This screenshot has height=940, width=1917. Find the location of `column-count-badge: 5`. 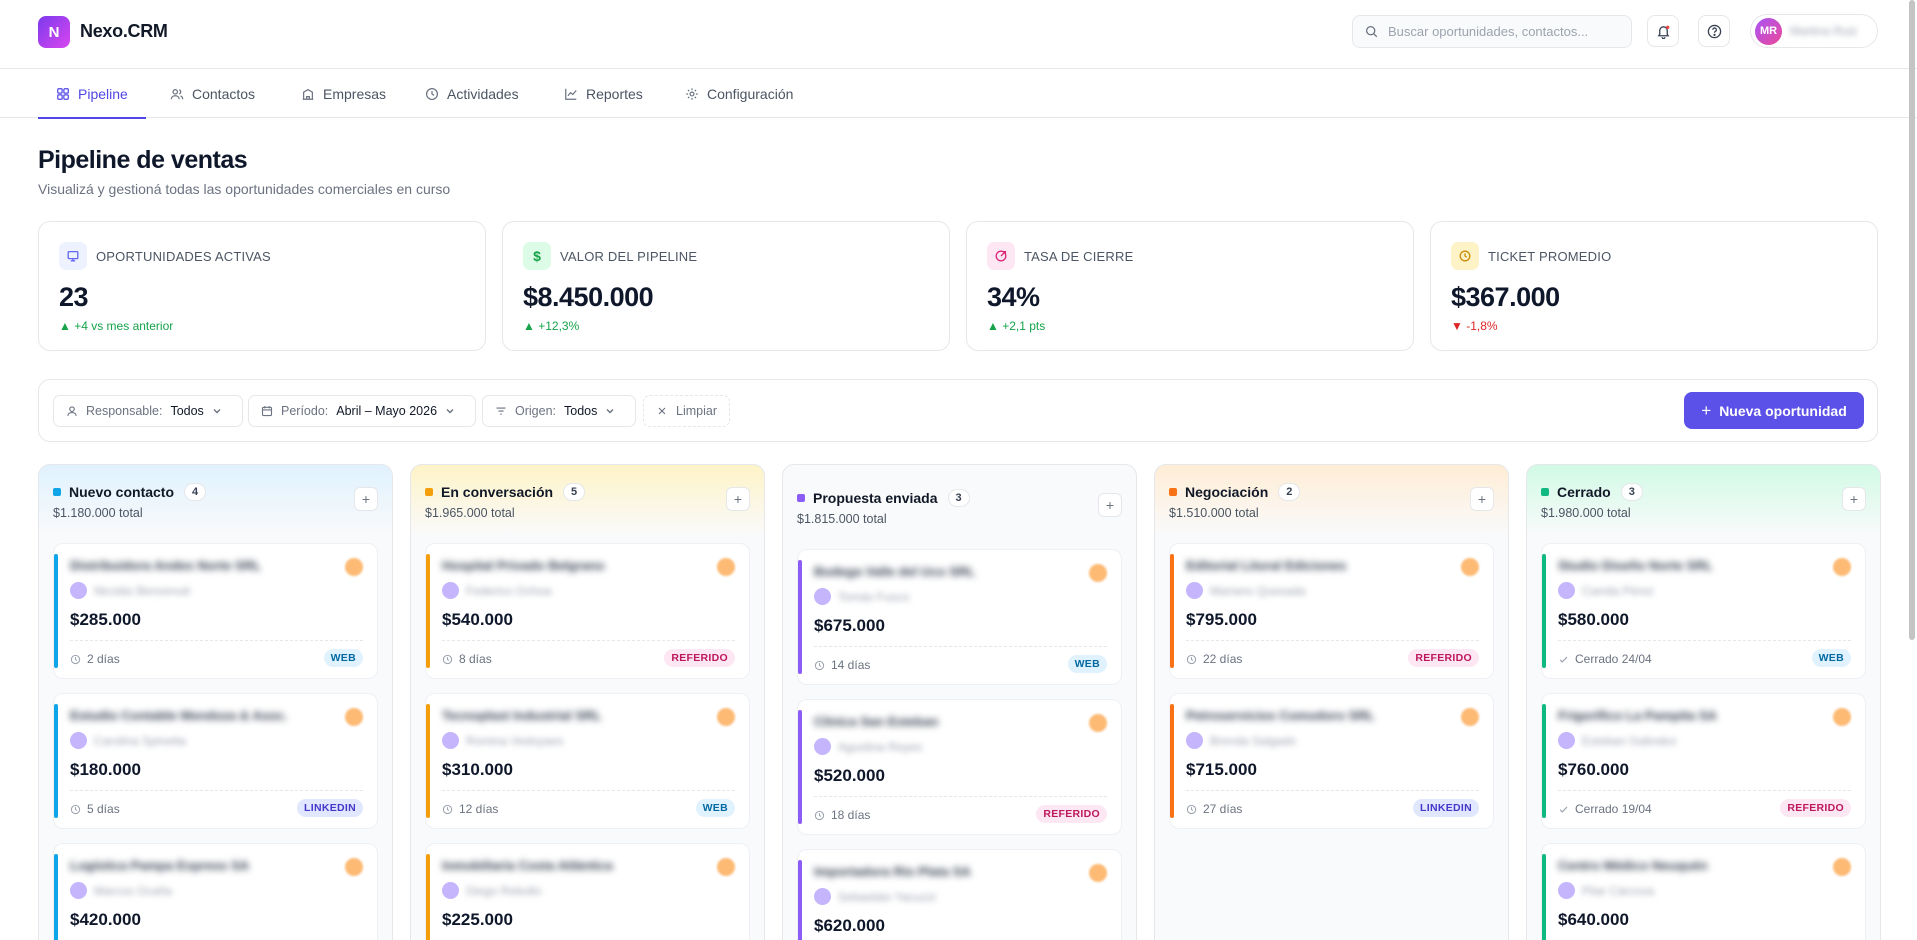

column-count-badge: 5 is located at coordinates (574, 492).